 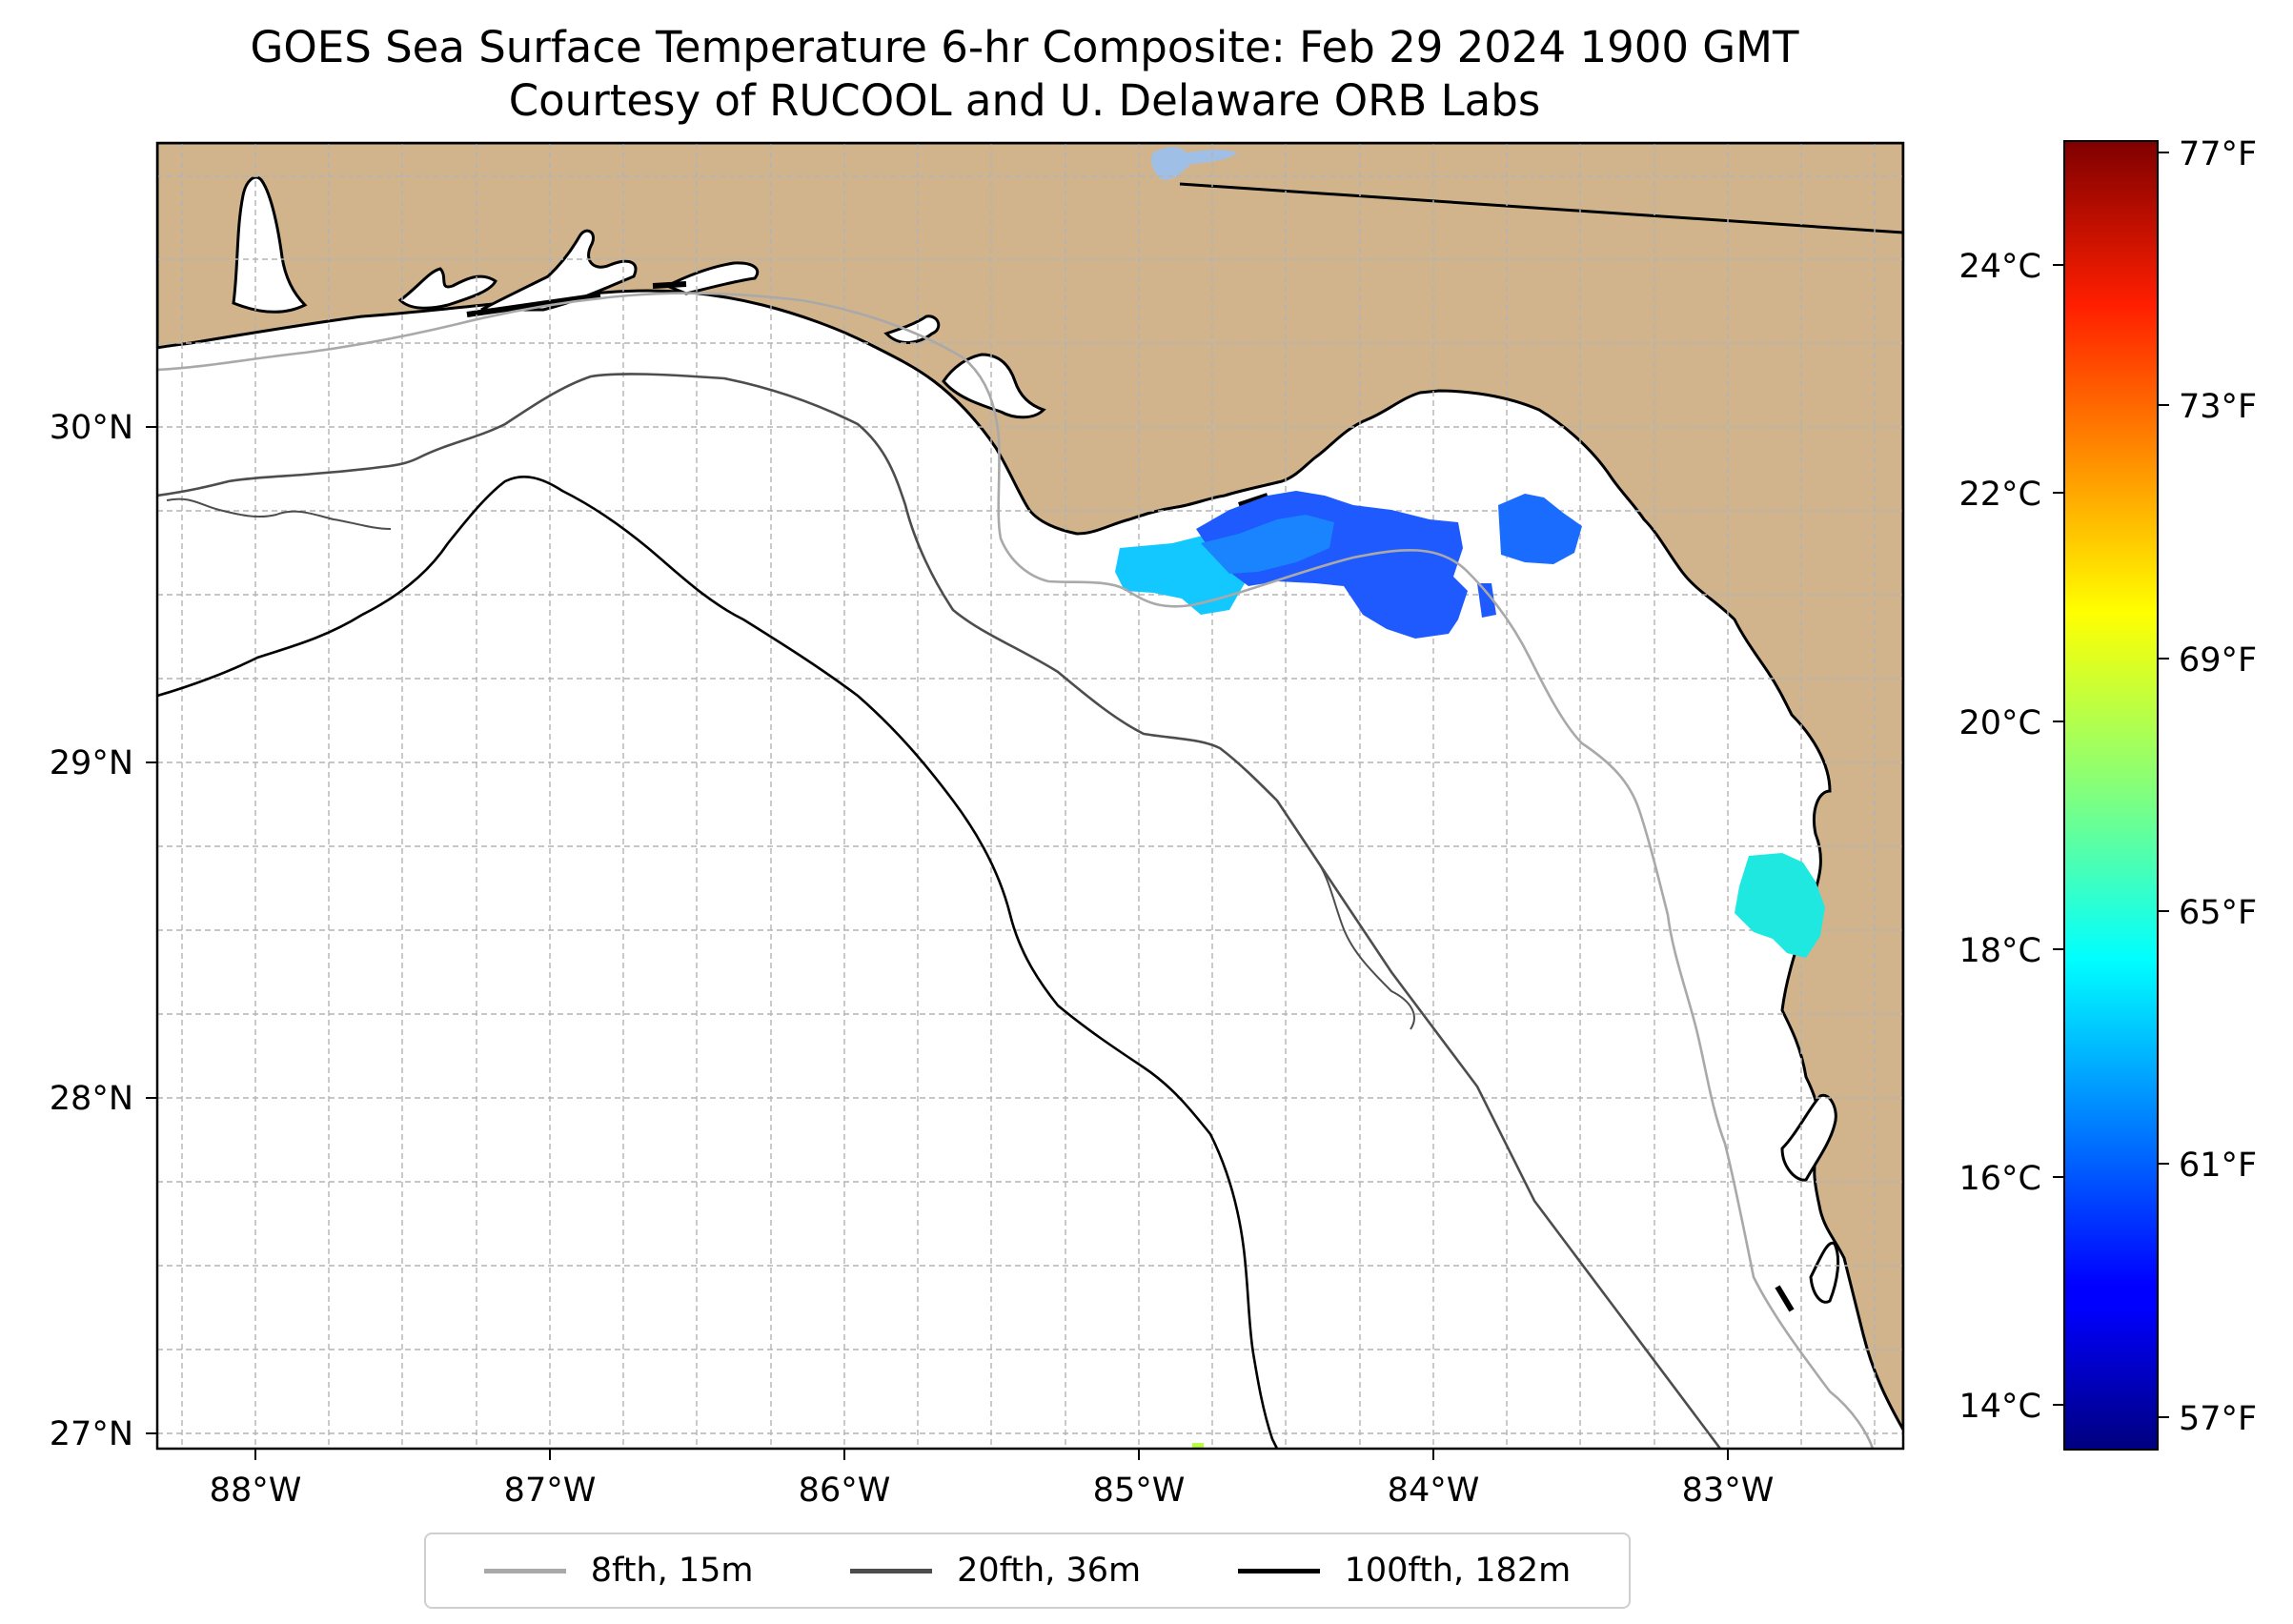 What do you see at coordinates (92, 763) in the screenshot?
I see `lat-label: 29°N` at bounding box center [92, 763].